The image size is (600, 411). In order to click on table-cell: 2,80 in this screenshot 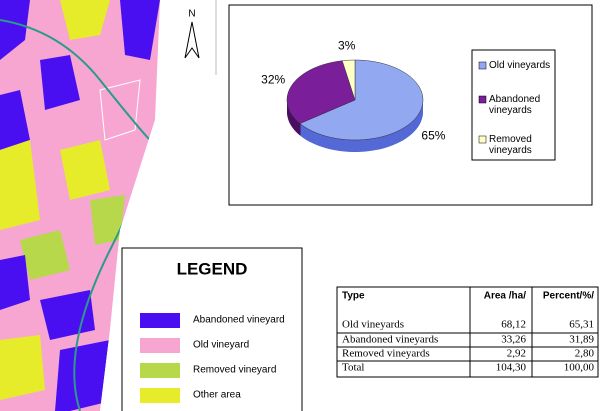, I will do `click(585, 354)`.